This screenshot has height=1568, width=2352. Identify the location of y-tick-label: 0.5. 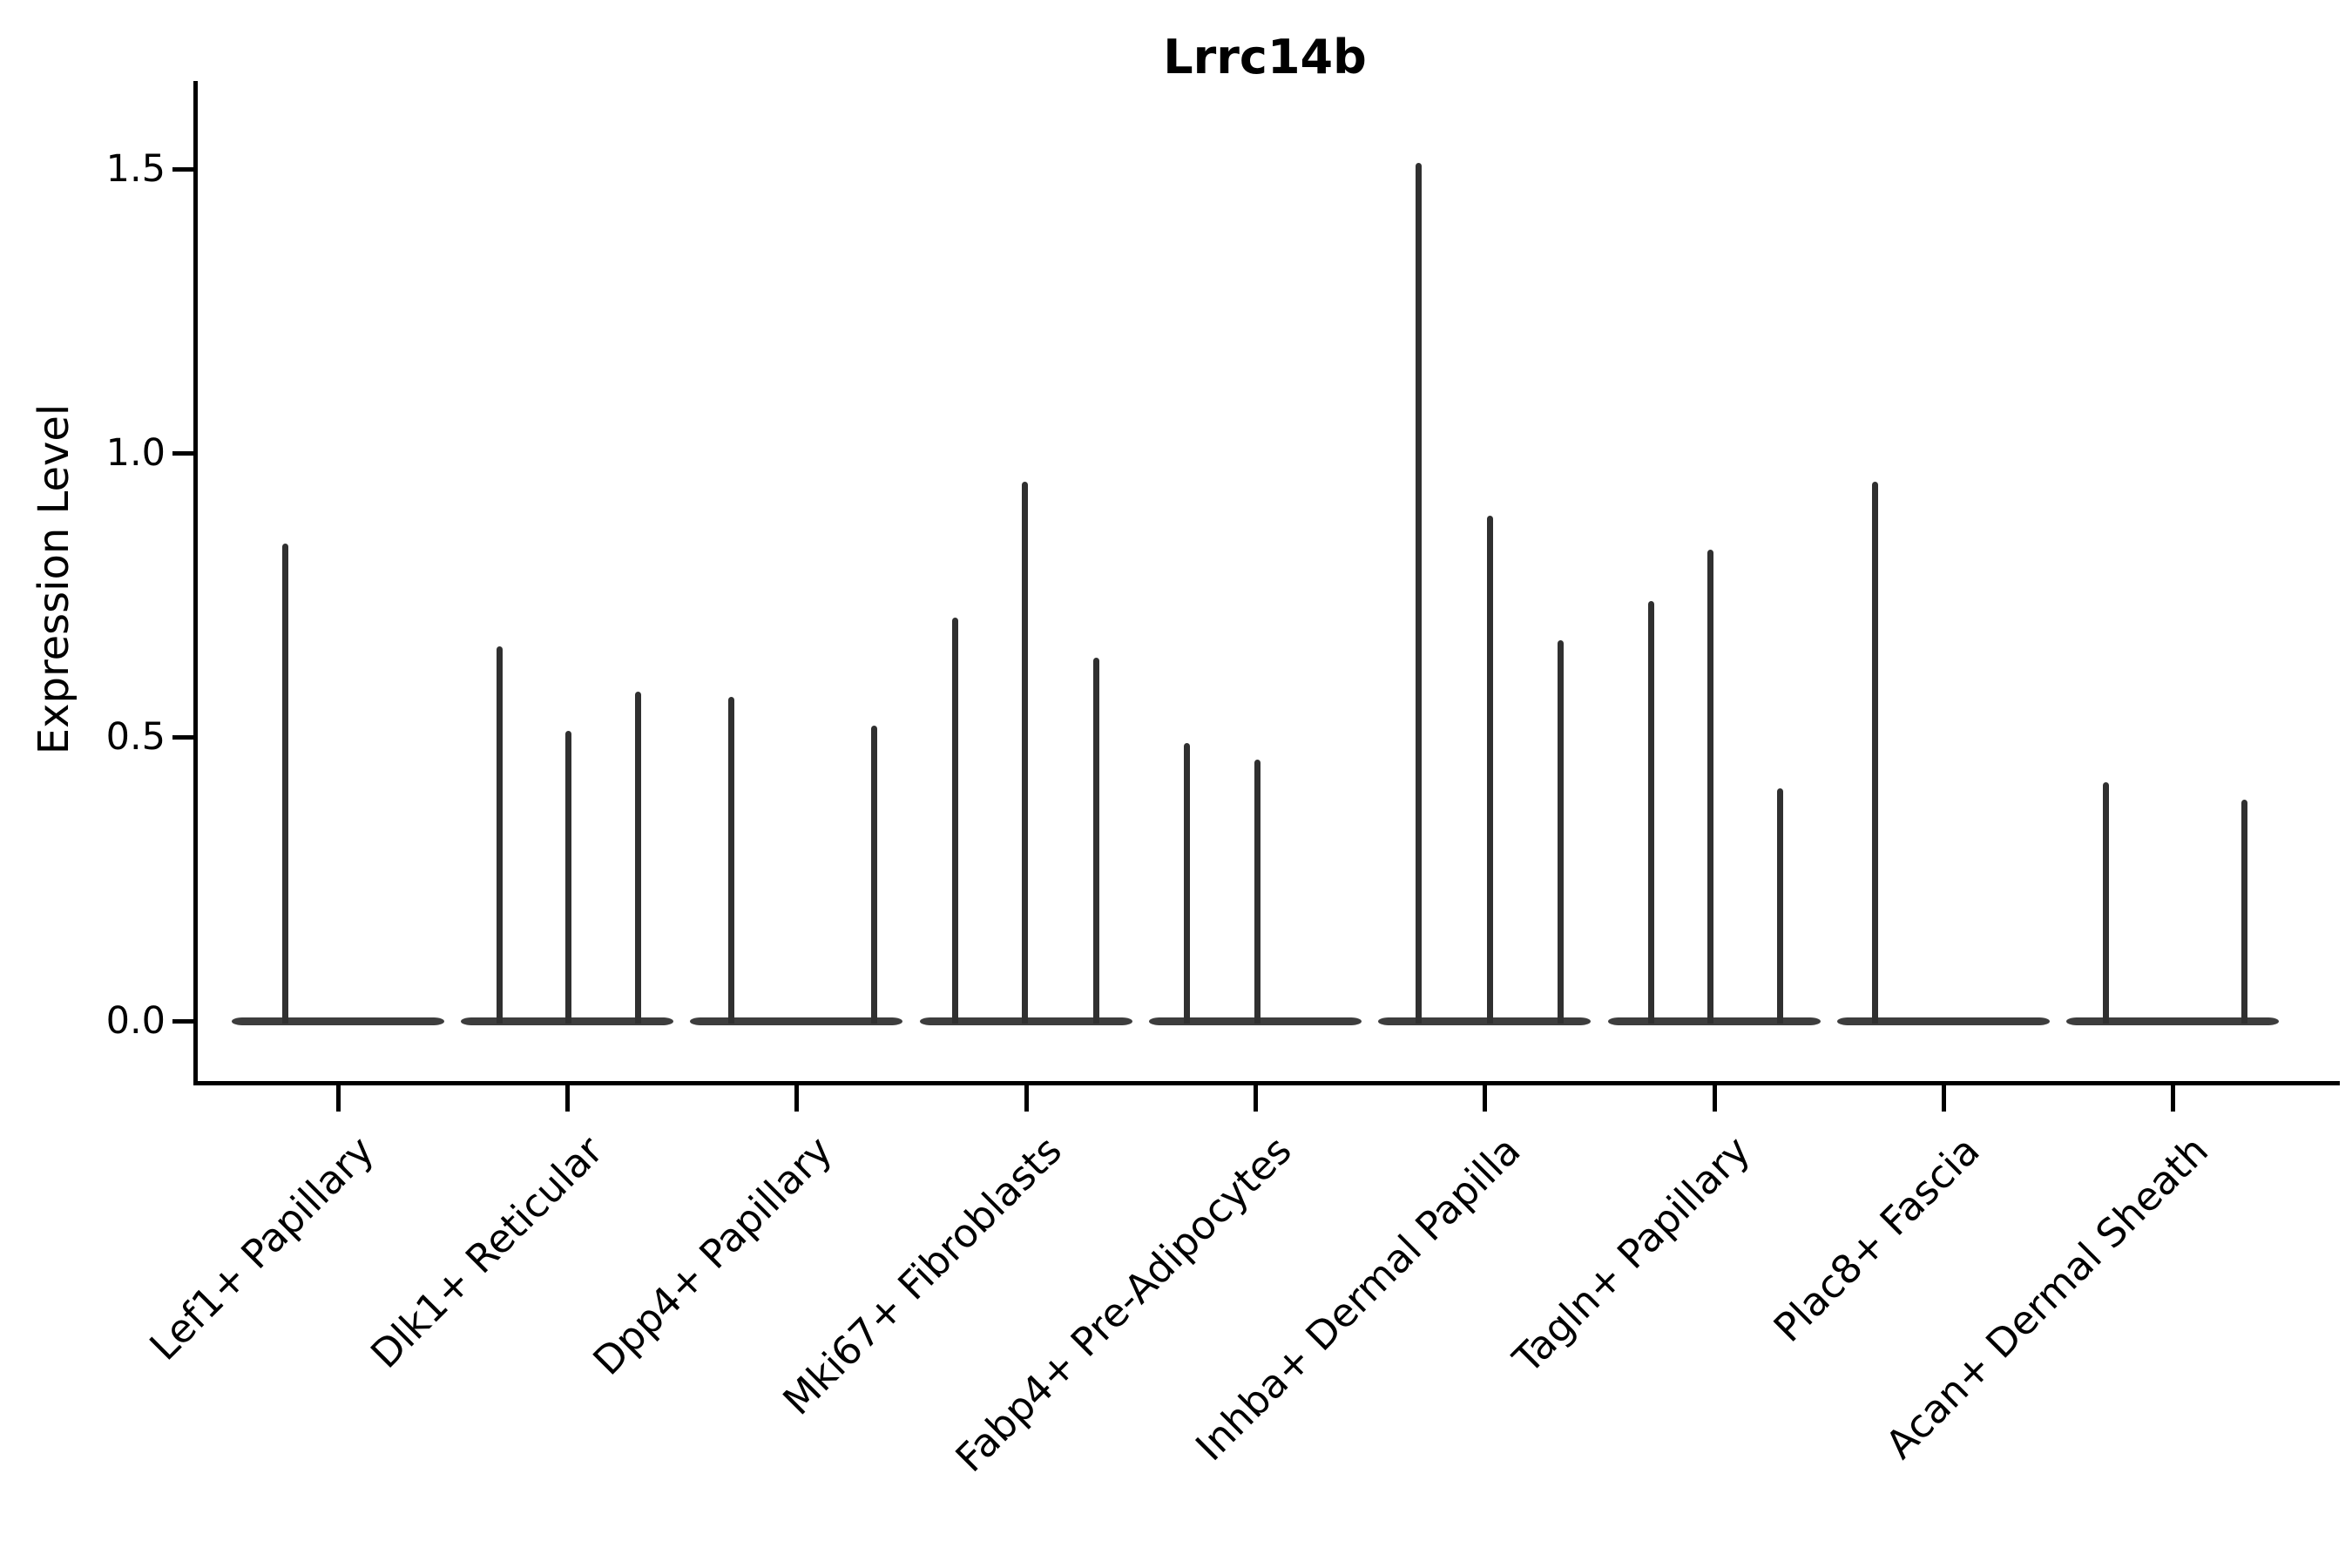
(135, 737).